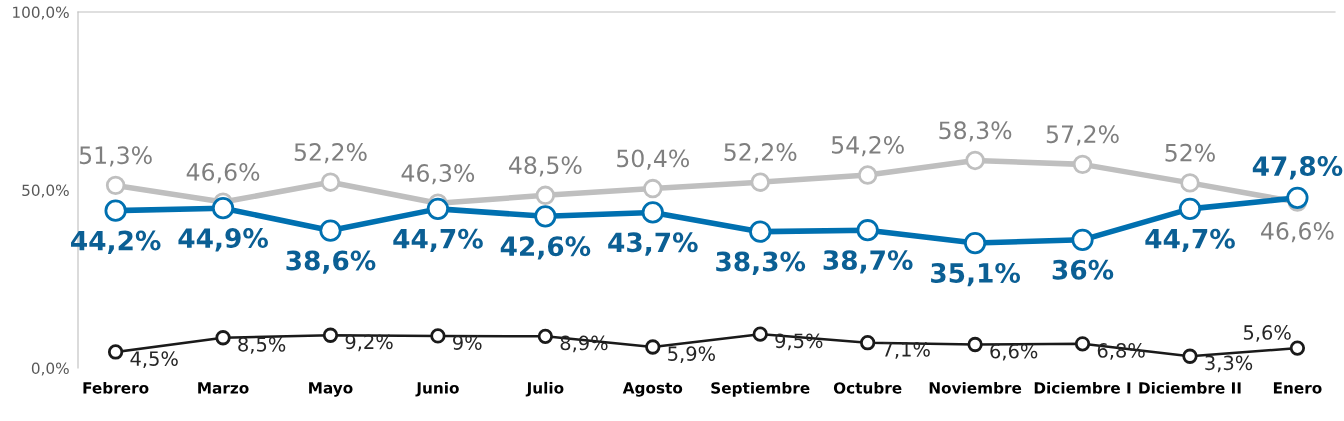 The width and height of the screenshot is (1344, 421). I want to click on y-tick-label: 0,0%, so click(50, 369).